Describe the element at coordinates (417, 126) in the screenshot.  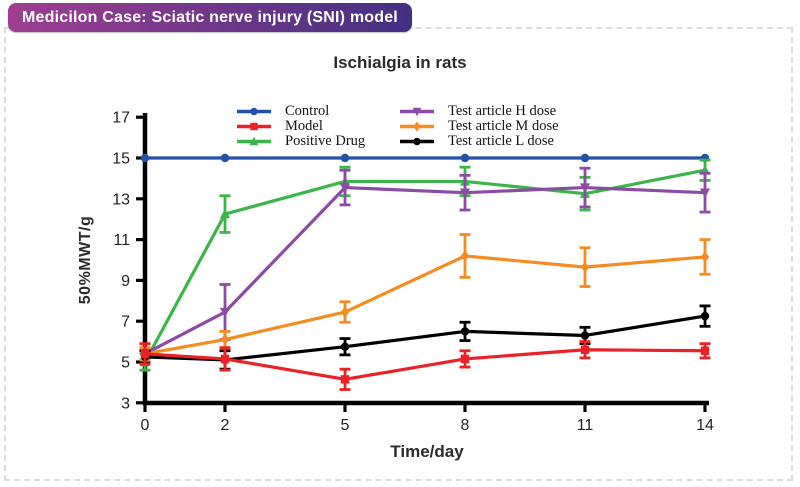
I see `test-article-m-dose-legend-marker-icon` at that location.